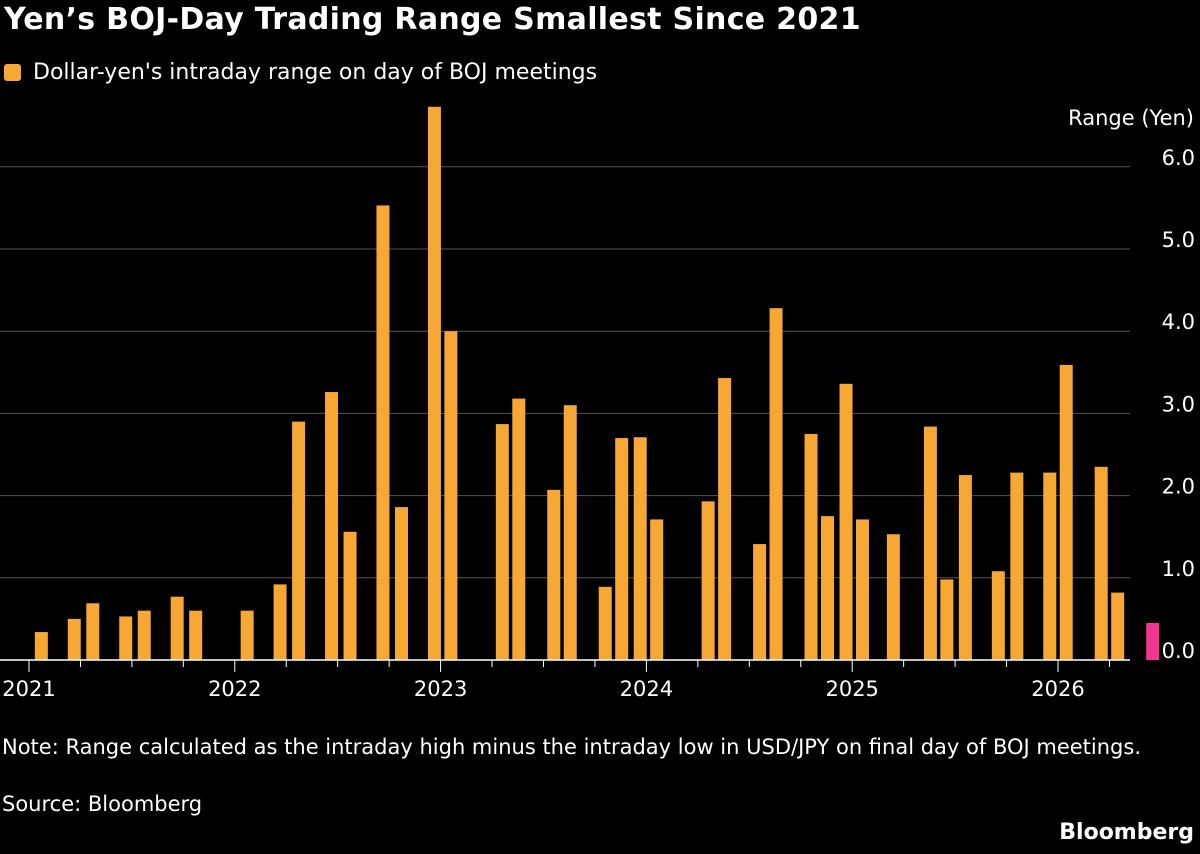 This screenshot has width=1200, height=854. I want to click on y-tick-label: 0.0, so click(1178, 651).